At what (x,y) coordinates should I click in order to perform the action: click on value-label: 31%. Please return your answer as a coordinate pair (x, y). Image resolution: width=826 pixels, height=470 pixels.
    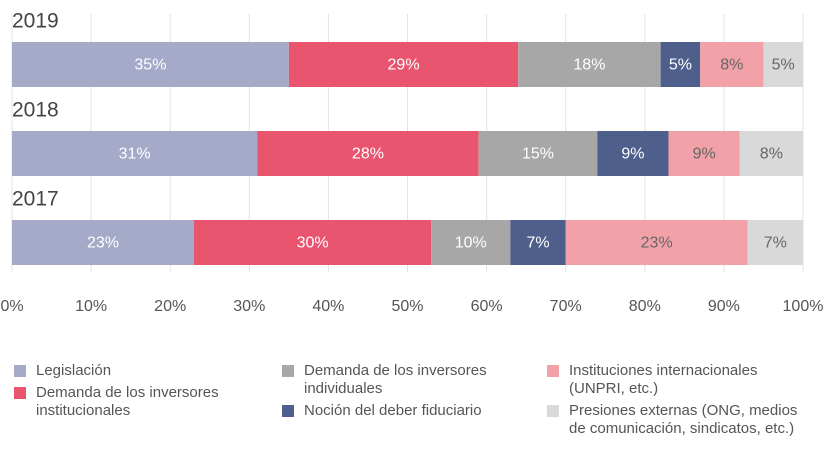
    Looking at the image, I should click on (135, 154).